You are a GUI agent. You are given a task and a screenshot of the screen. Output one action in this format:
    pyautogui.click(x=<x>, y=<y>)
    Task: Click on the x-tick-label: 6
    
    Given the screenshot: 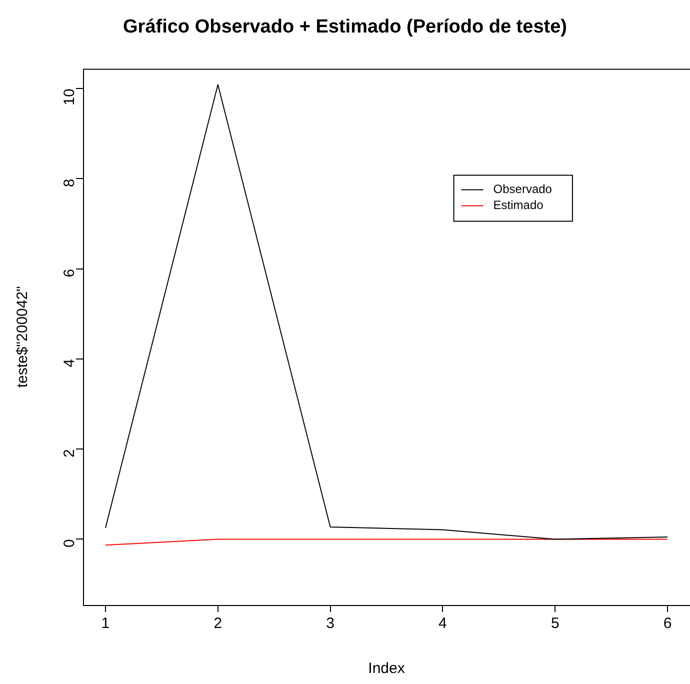 What is the action you would take?
    pyautogui.click(x=667, y=623)
    